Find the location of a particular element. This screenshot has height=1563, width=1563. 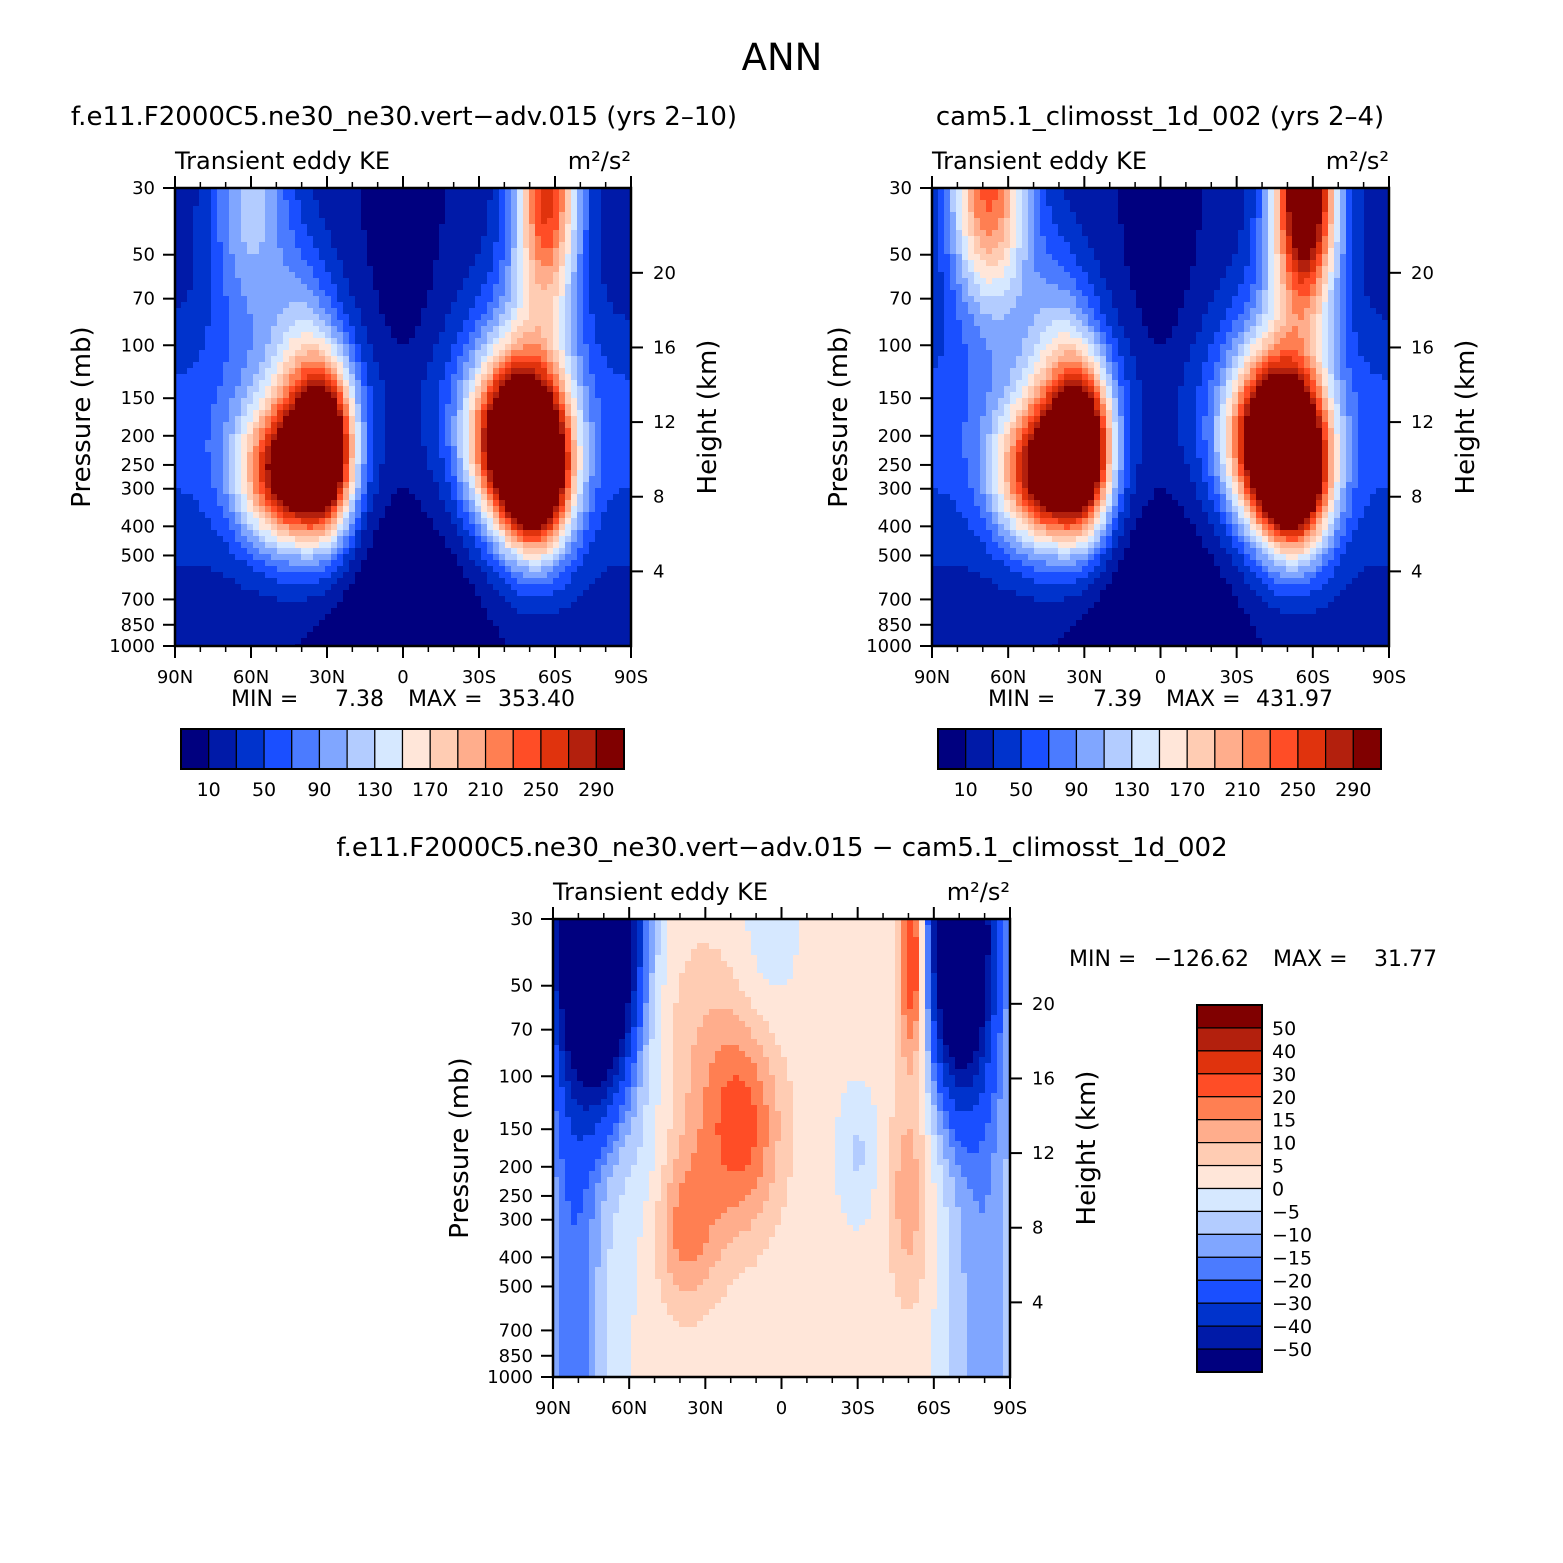

colorbar-frame is located at coordinates (402, 749).